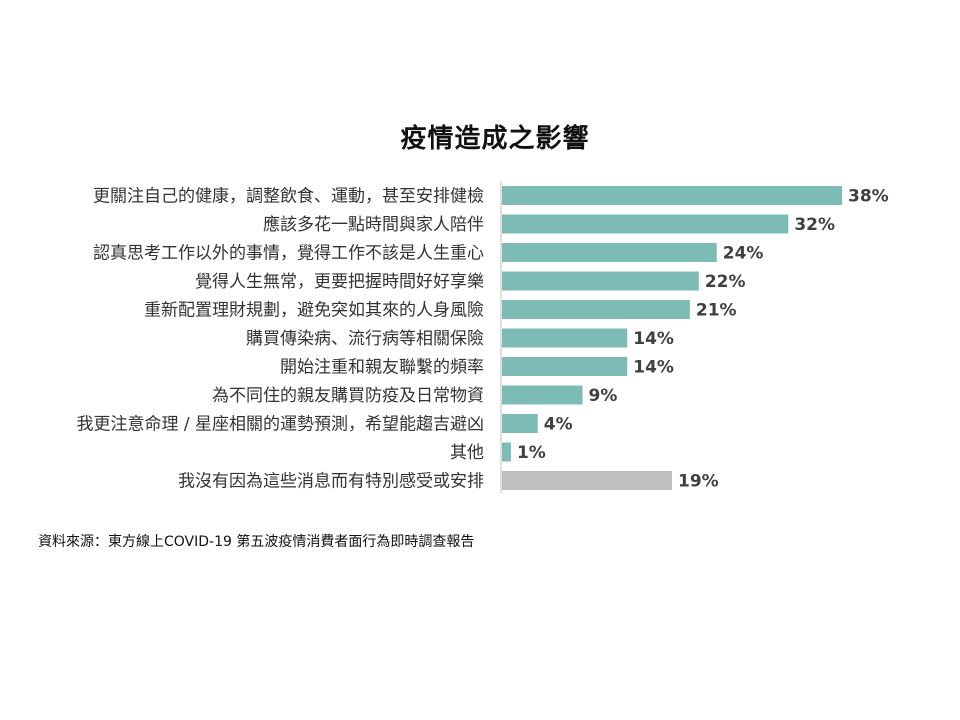  Describe the element at coordinates (868, 197) in the screenshot. I see `value-label-1: 38%` at that location.